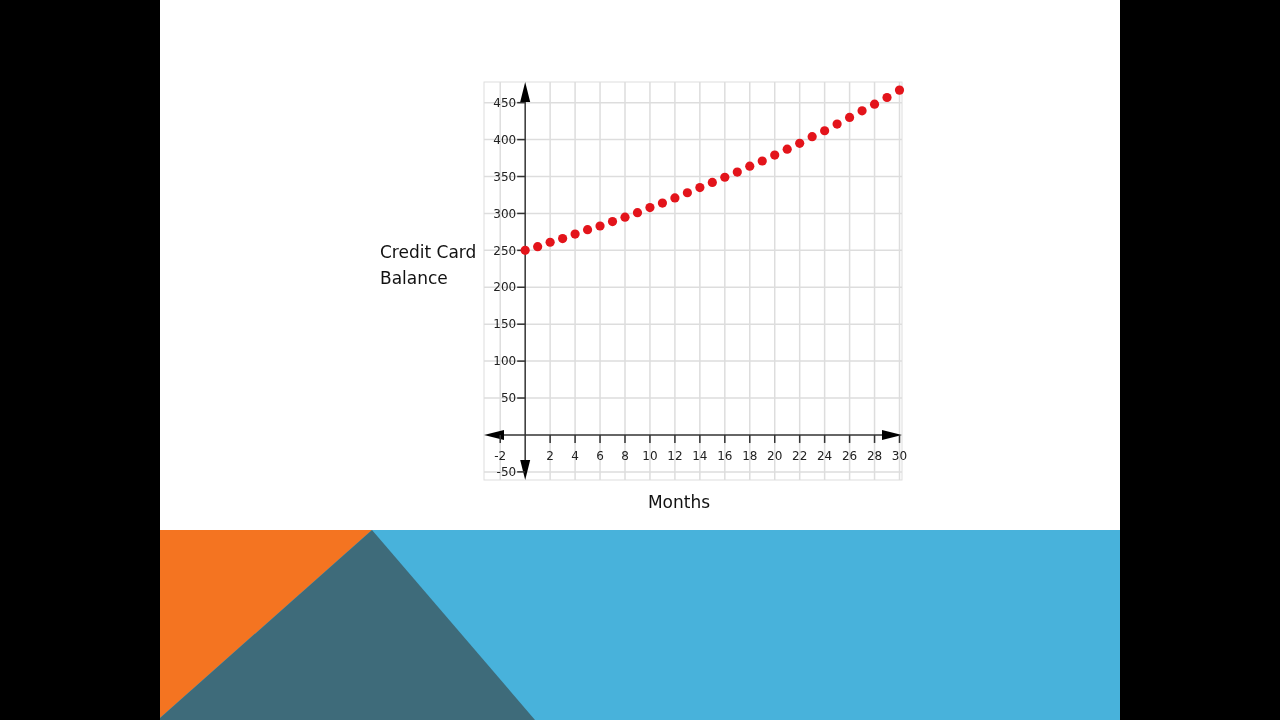 The image size is (1280, 720). I want to click on x-tick-label: 10, so click(650, 455).